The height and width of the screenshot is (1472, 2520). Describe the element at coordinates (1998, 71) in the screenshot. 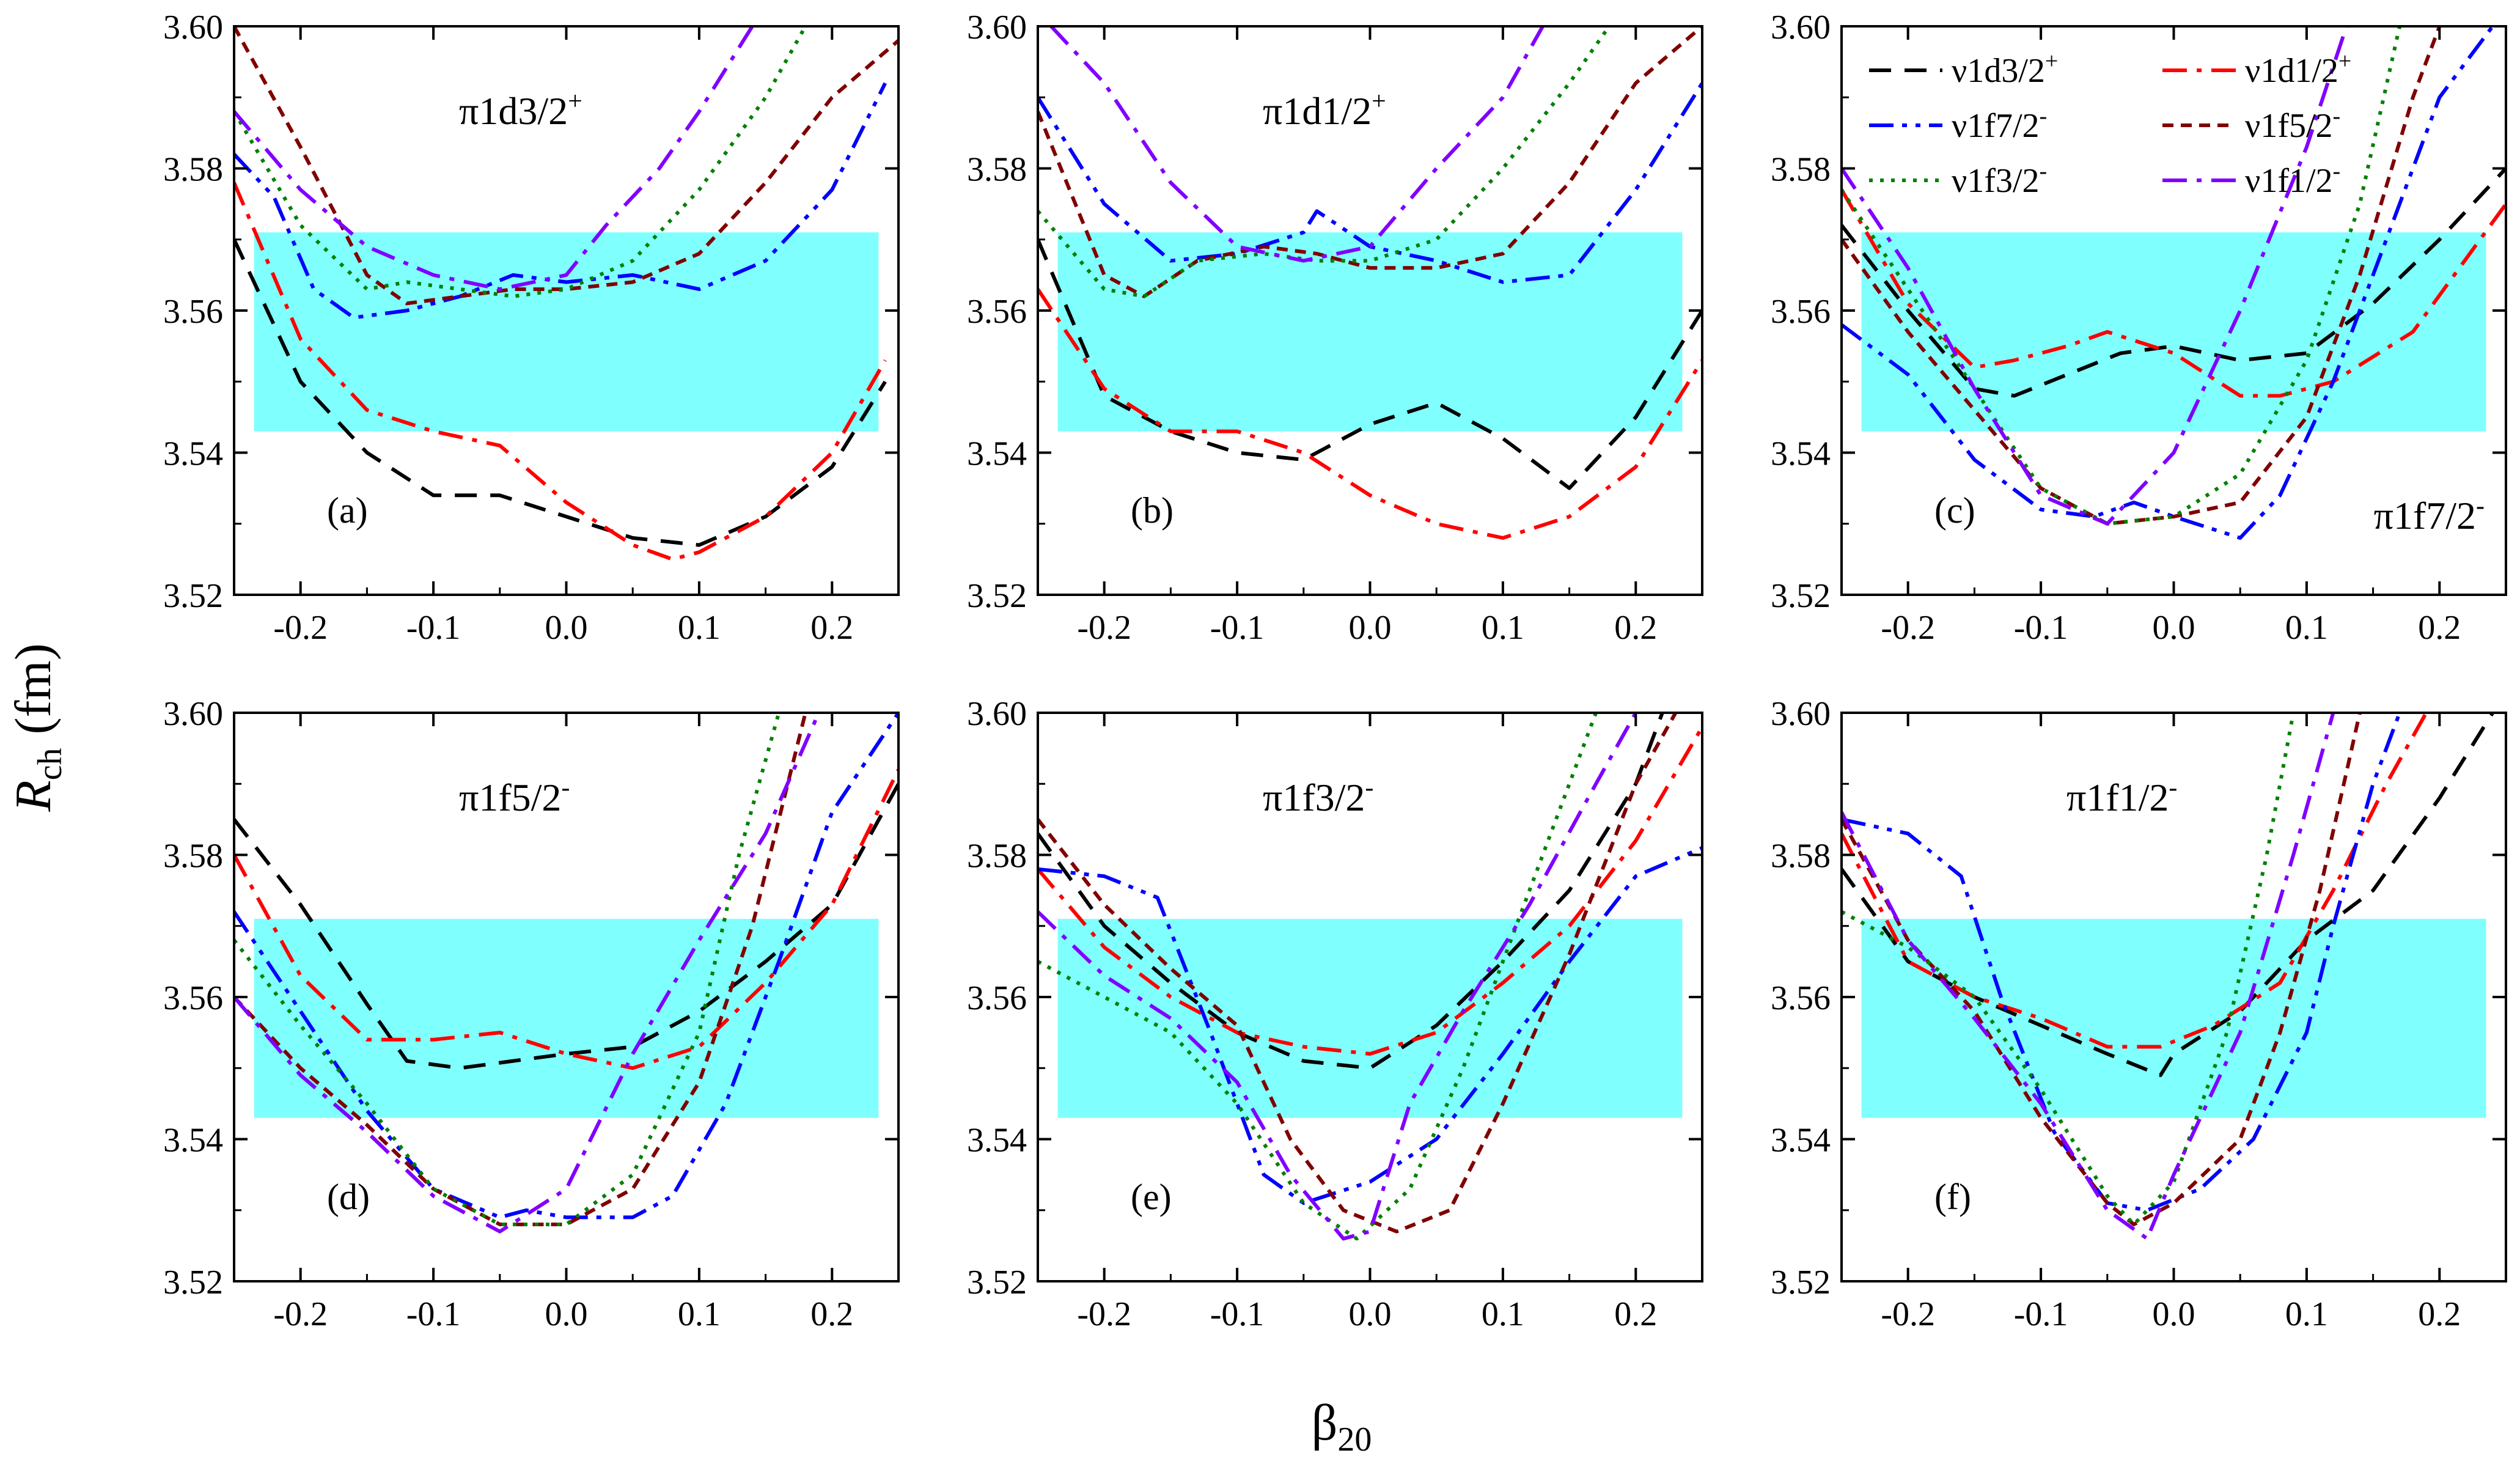

I see `legend-label-main: ν1d3/2` at that location.